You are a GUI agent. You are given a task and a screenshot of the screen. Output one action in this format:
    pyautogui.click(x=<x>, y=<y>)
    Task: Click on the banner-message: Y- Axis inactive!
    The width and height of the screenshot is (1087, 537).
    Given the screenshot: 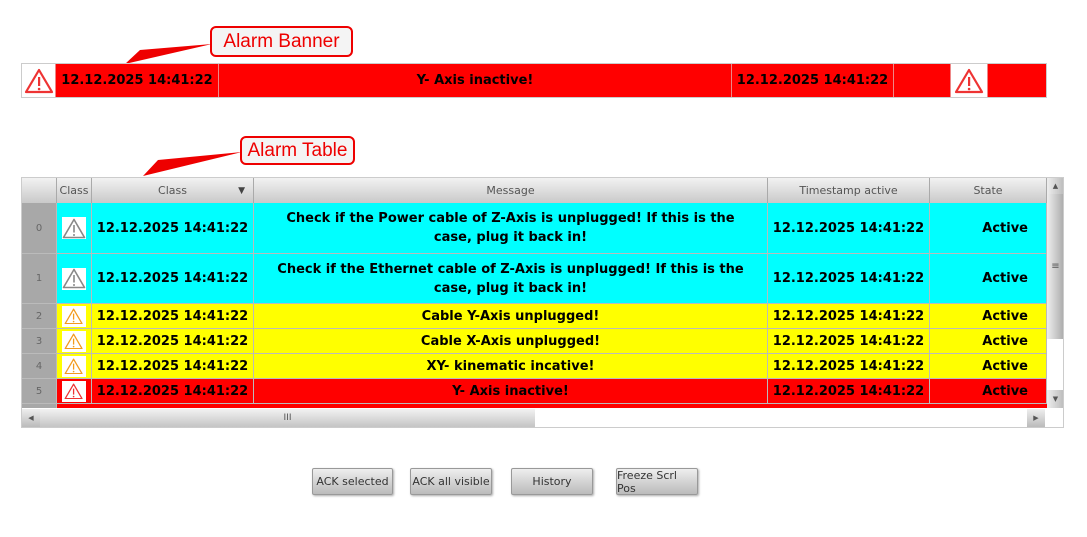 What is the action you would take?
    pyautogui.click(x=475, y=80)
    